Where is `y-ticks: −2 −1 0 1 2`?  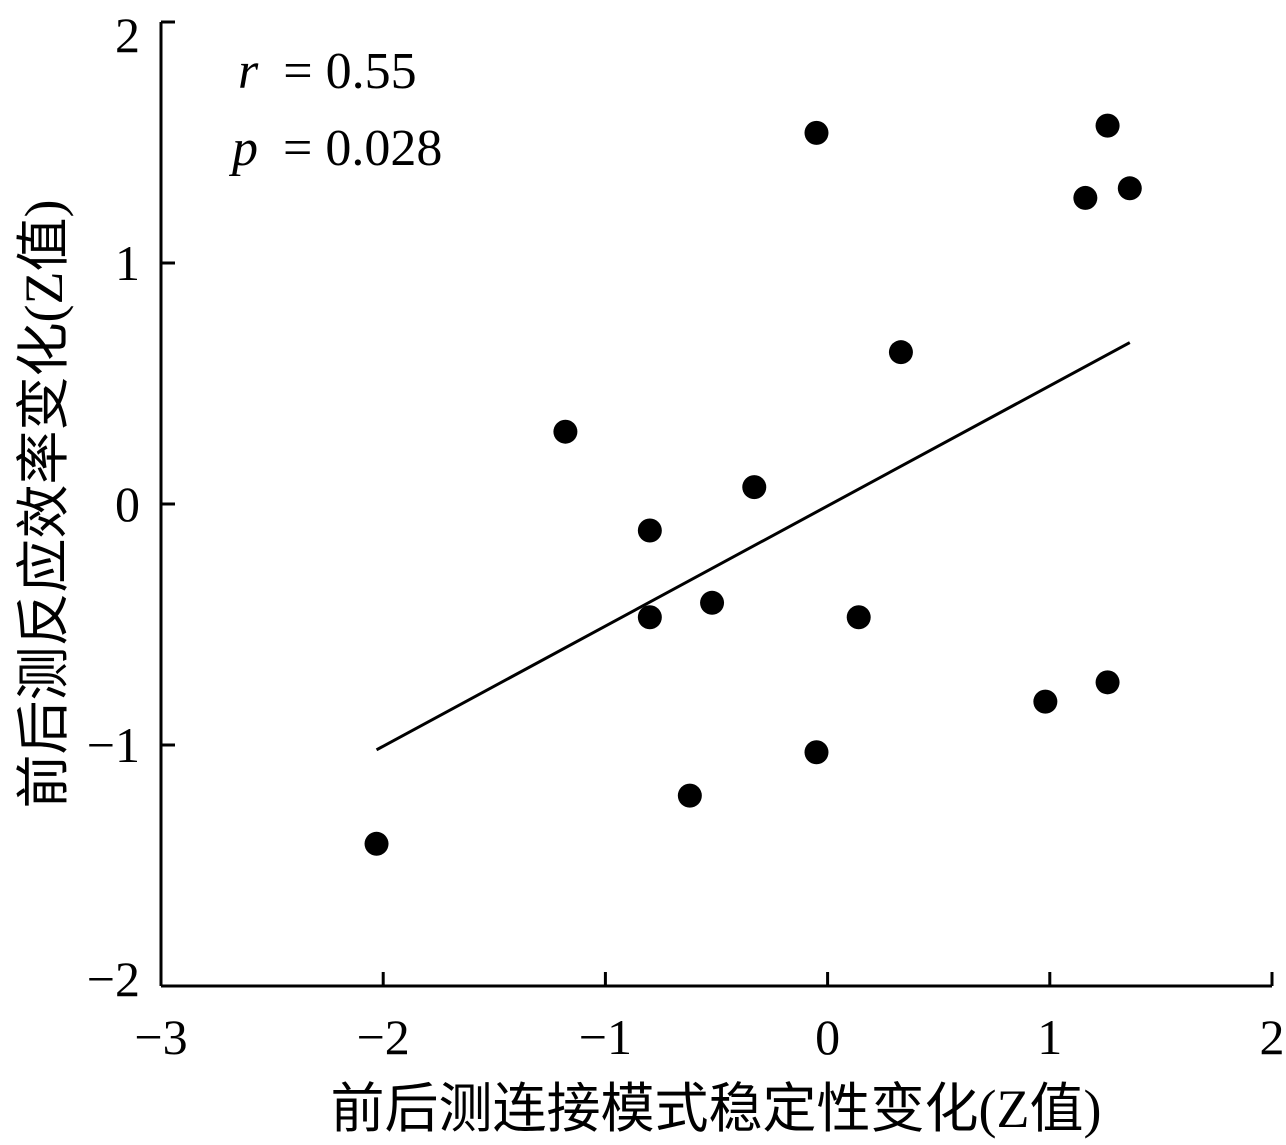
y-ticks: −2 −1 0 1 2 is located at coordinates (131, 507).